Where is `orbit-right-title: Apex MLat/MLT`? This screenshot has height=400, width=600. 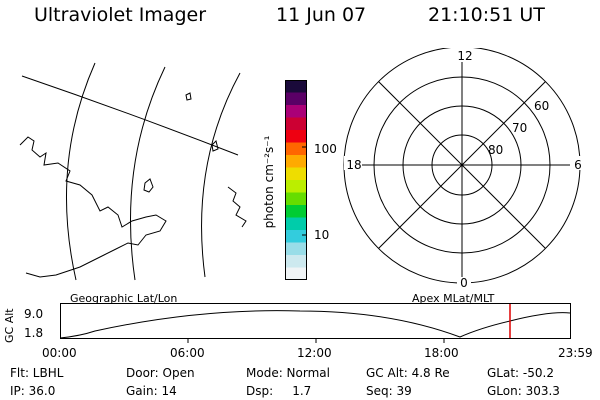 orbit-right-title: Apex MLat/MLT is located at coordinates (453, 298).